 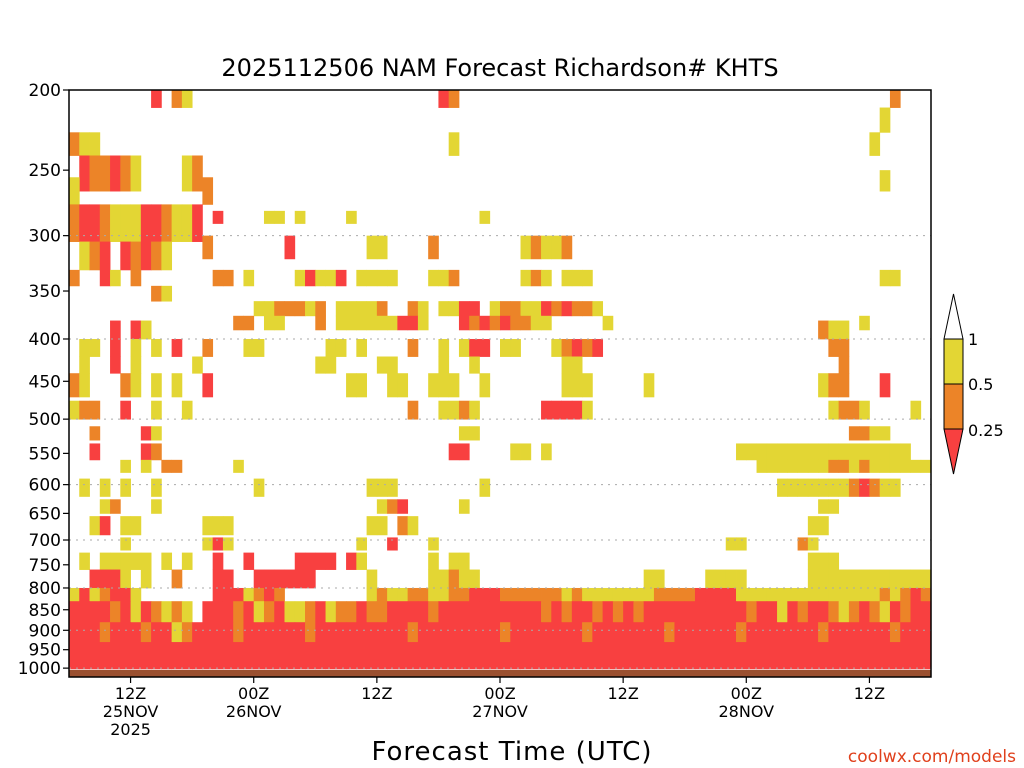 What do you see at coordinates (45, 91) in the screenshot?
I see `y-tick-label: 200` at bounding box center [45, 91].